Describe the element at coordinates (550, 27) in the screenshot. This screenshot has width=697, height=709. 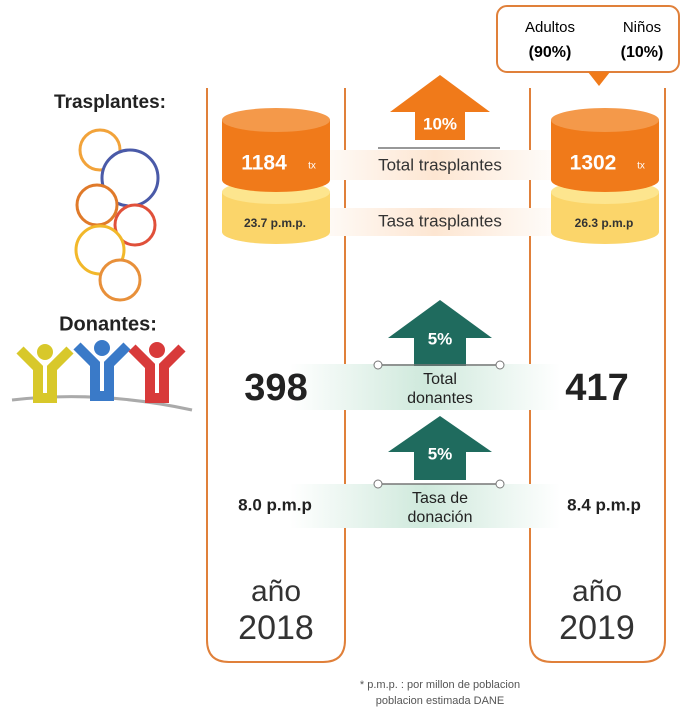
I see `callout-text: Adultos` at that location.